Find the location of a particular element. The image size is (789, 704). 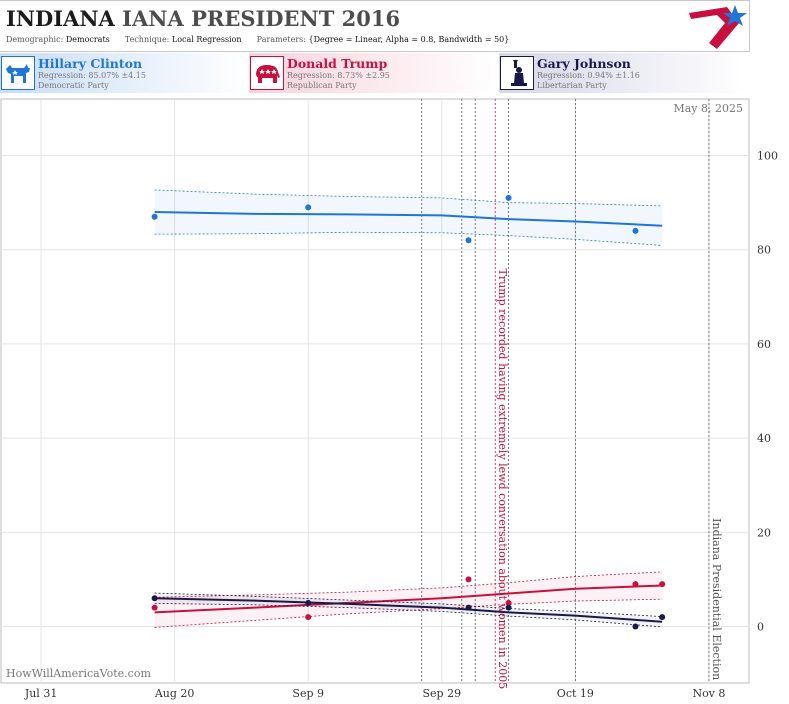

confidence-band is located at coordinates (408, 217).